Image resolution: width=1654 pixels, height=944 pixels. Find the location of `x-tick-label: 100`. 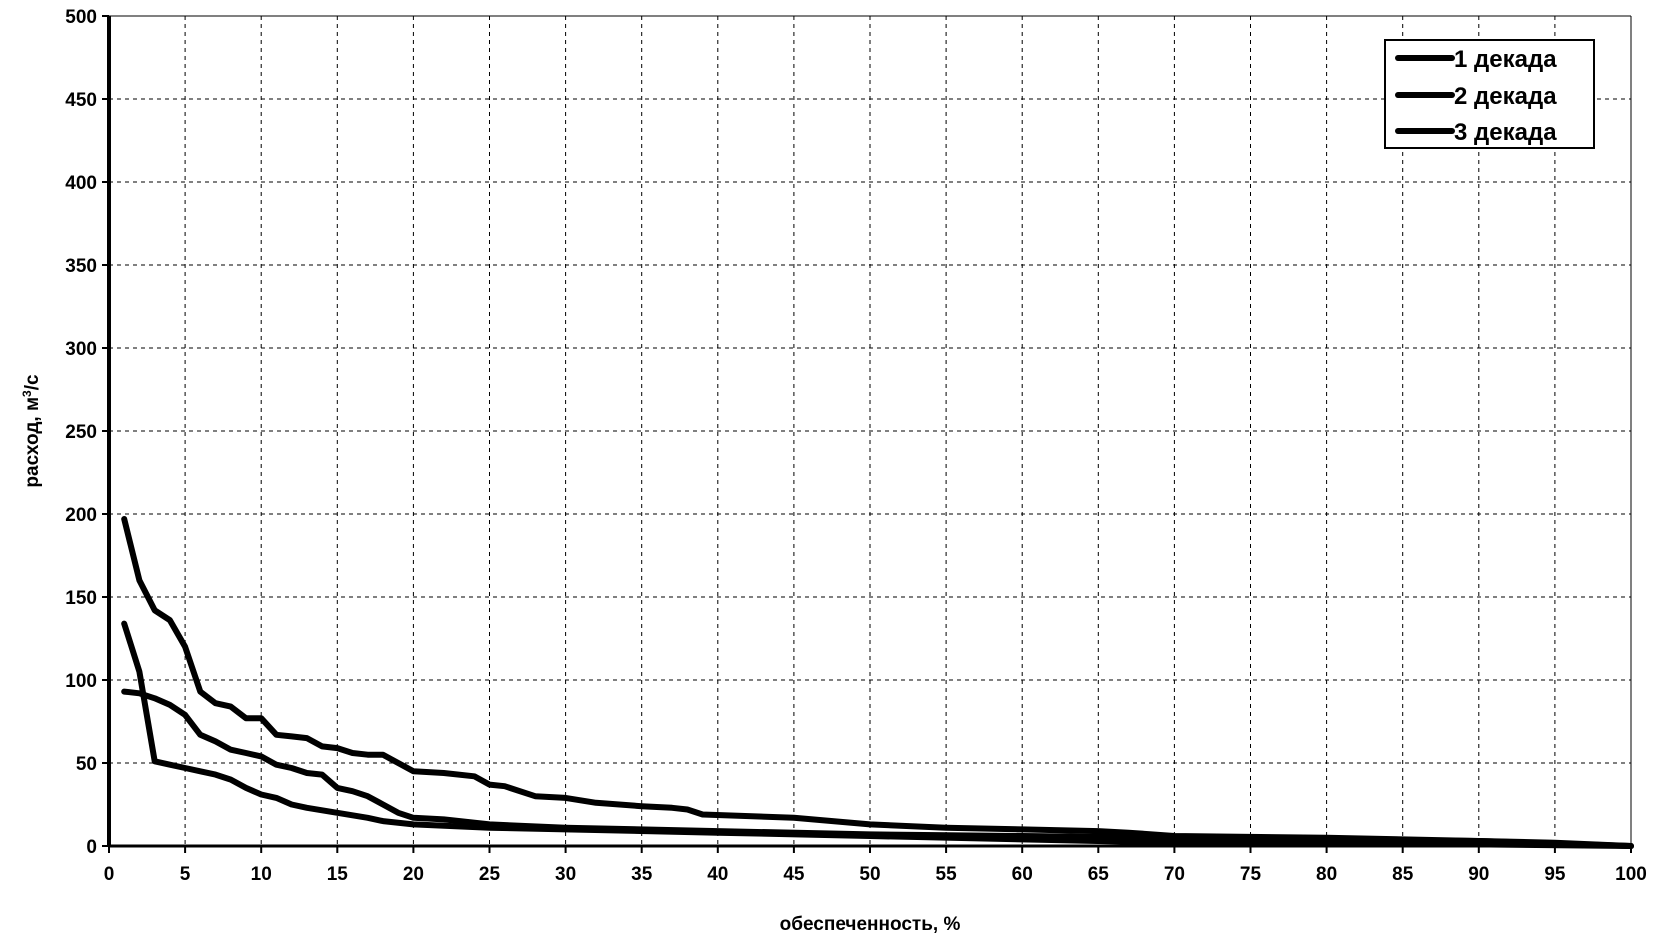

x-tick-label: 100 is located at coordinates (1631, 874).